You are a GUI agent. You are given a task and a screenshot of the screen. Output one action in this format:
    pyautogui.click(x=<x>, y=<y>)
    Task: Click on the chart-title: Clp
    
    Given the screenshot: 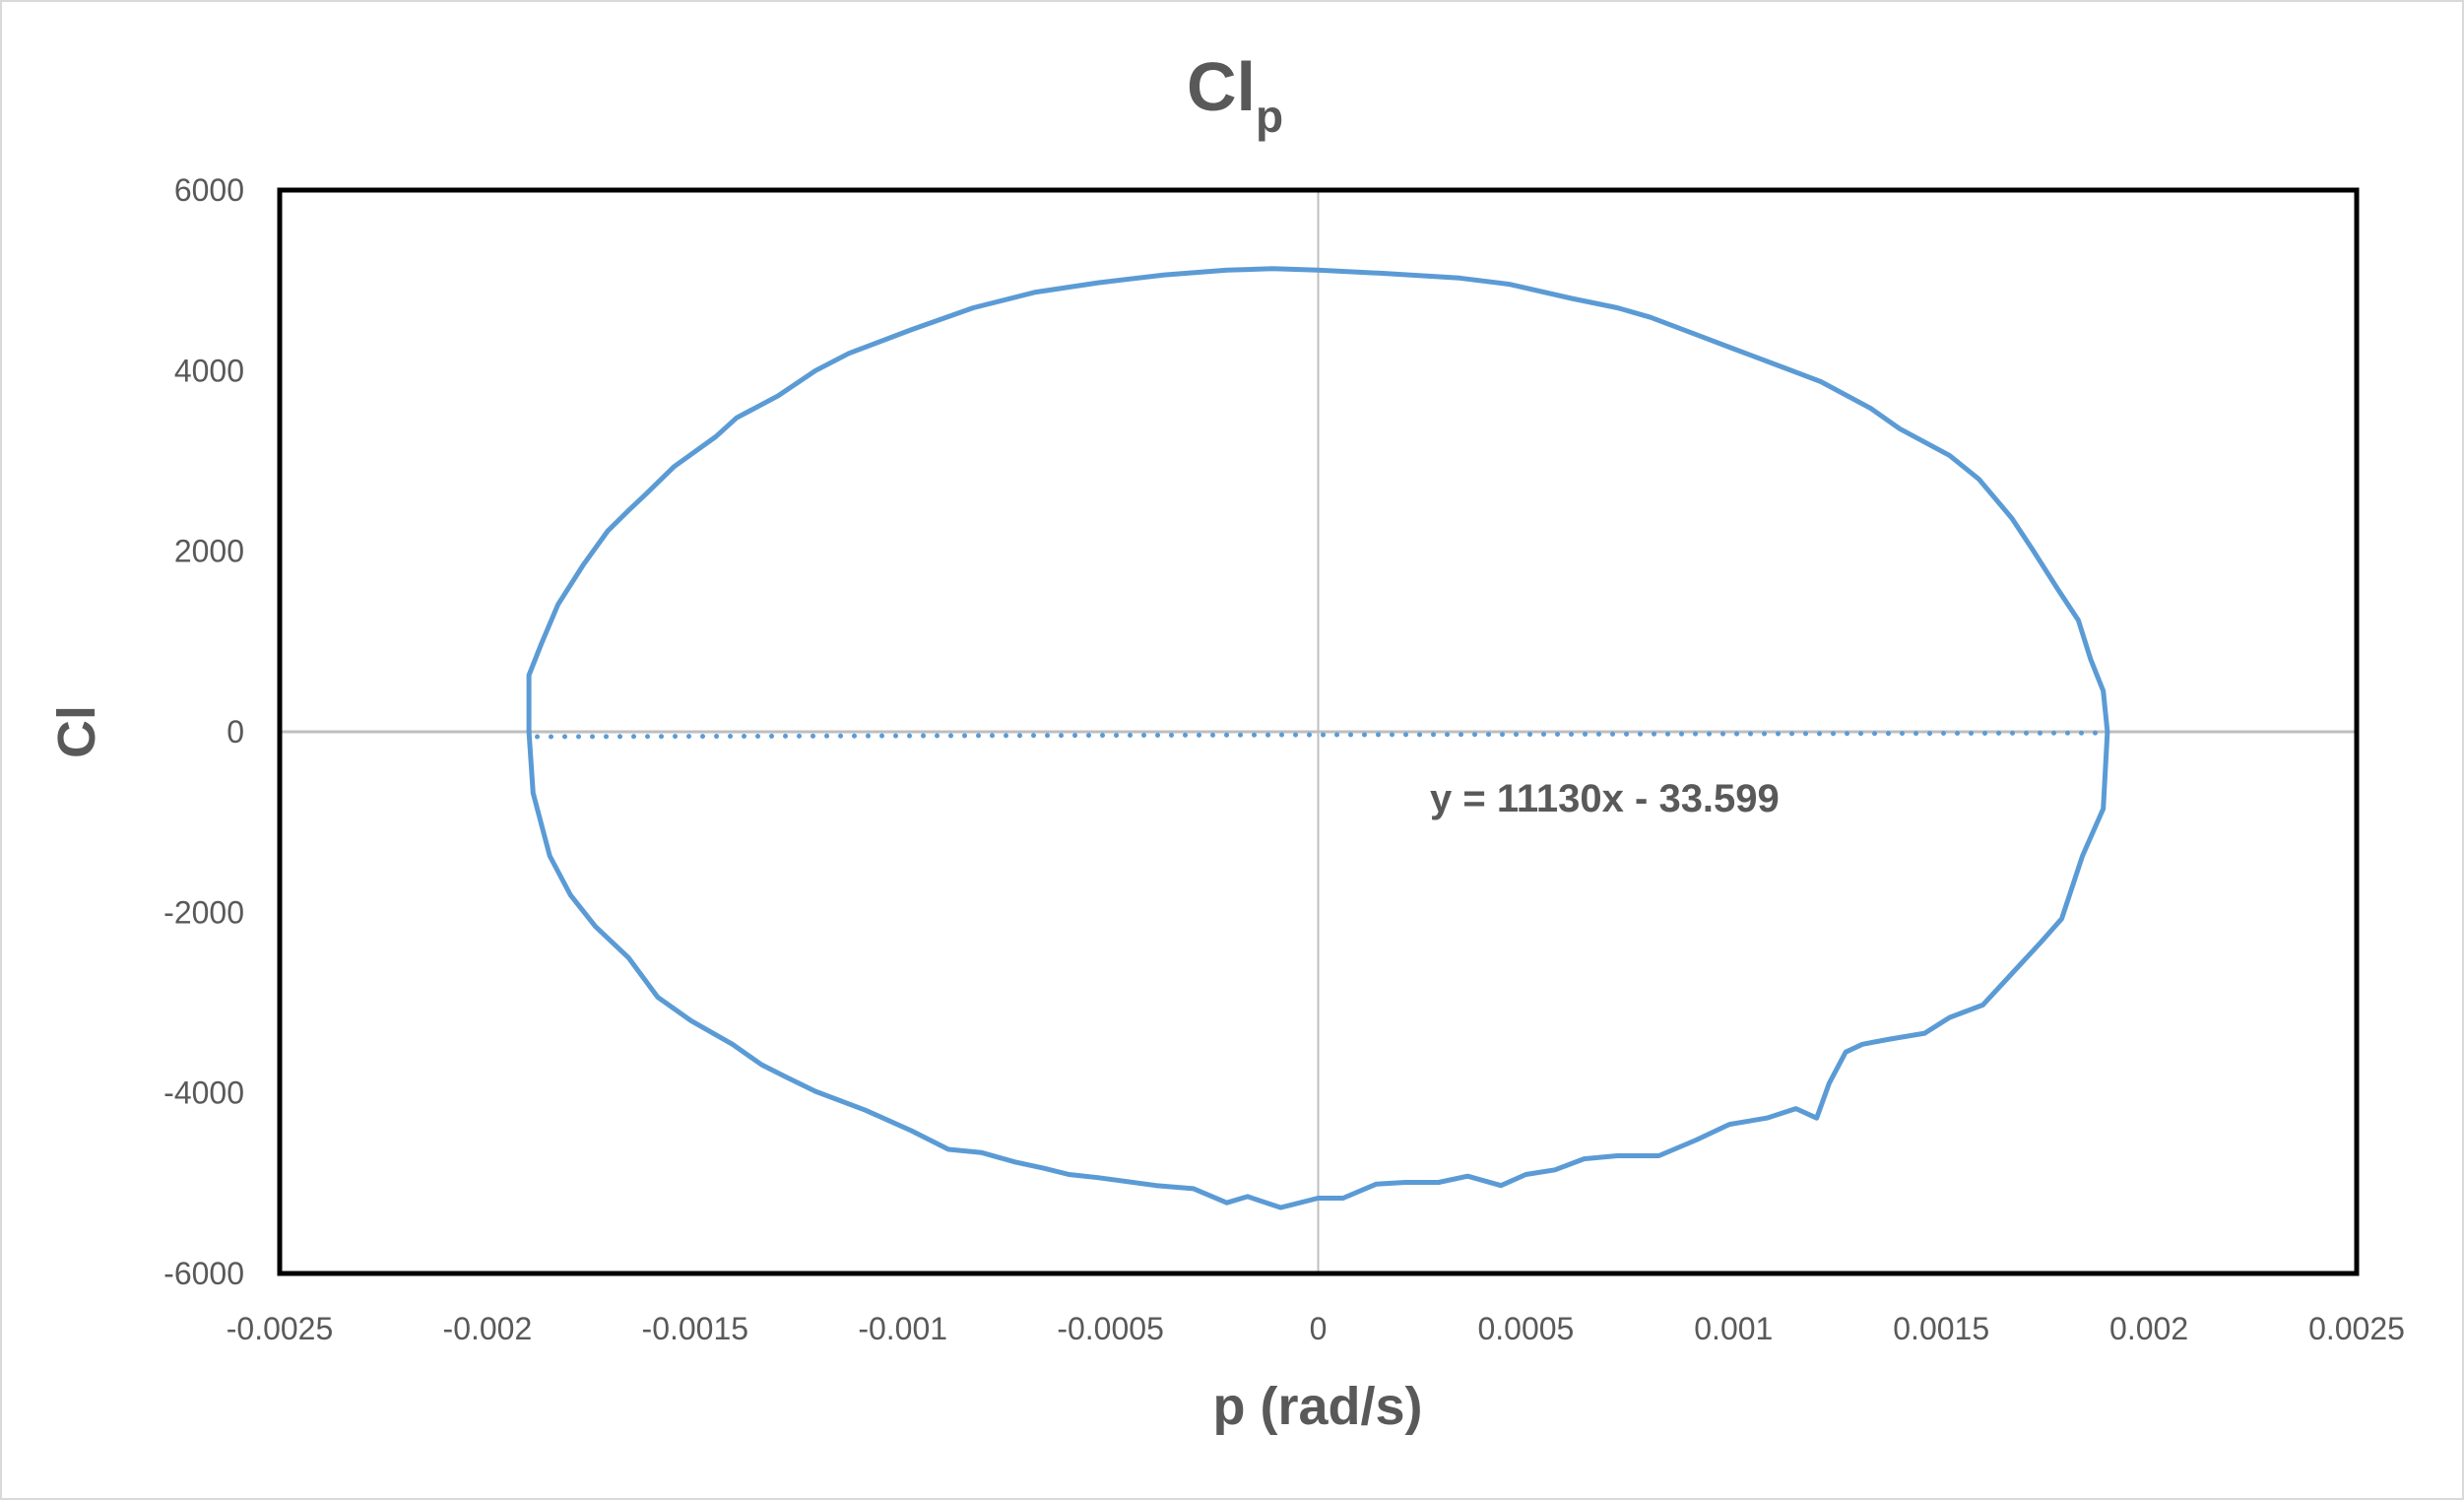 What is the action you would take?
    pyautogui.click(x=1235, y=95)
    